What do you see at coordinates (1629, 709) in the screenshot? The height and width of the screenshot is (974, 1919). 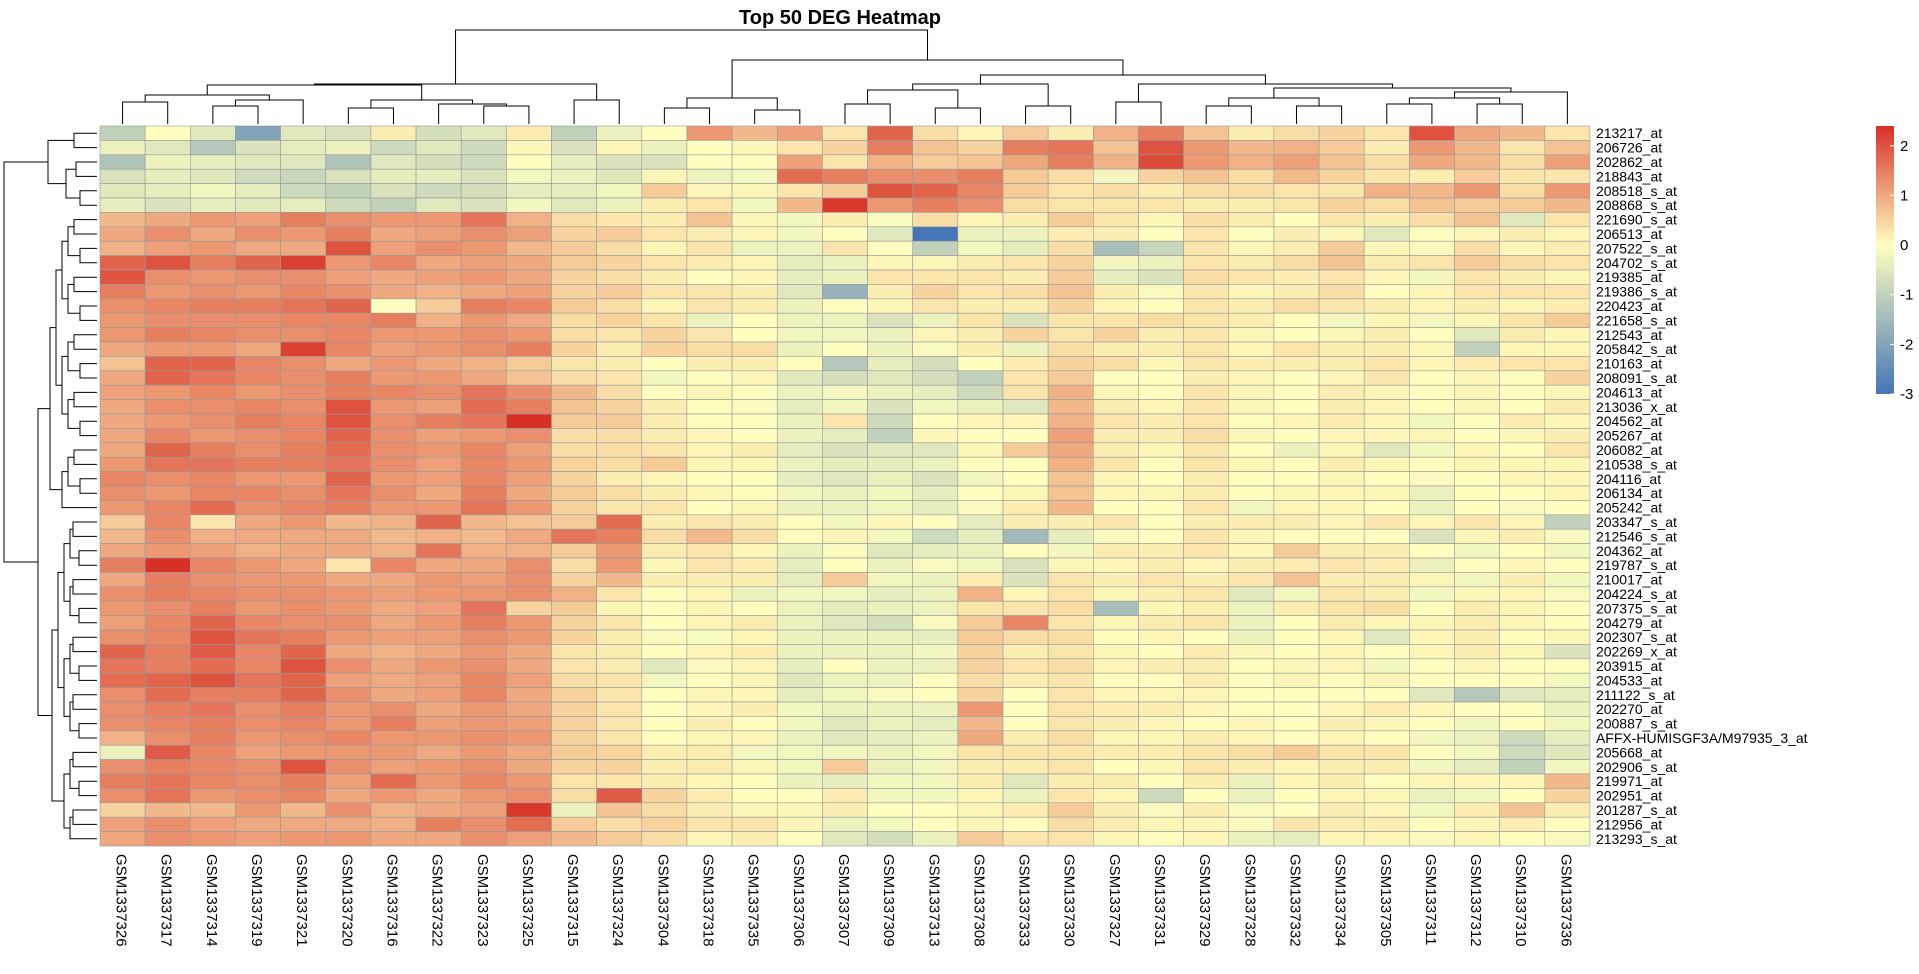 I see `row-label: 202270_at` at bounding box center [1629, 709].